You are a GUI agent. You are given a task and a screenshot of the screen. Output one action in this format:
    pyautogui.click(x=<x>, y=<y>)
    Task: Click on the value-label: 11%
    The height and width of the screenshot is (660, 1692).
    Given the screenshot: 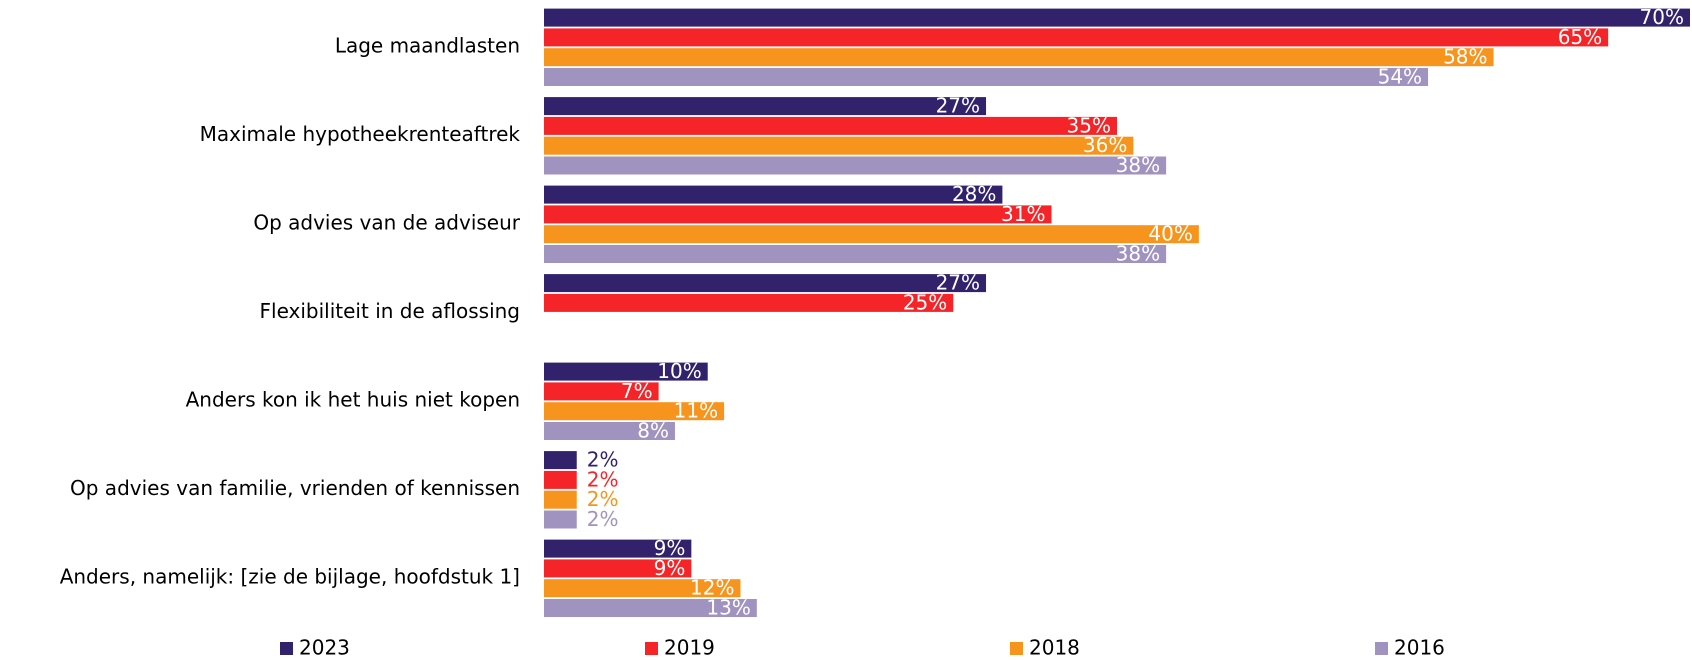 What is the action you would take?
    pyautogui.click(x=696, y=411)
    